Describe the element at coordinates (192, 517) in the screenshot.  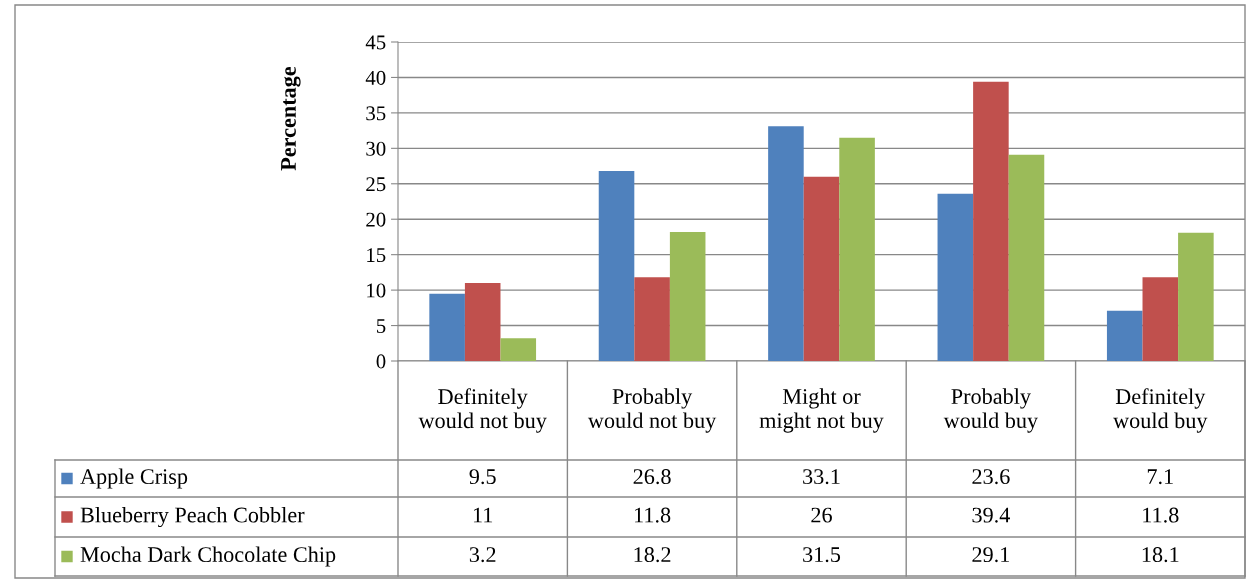
I see `legend-label: Blueberry Peach Cobbler` at that location.